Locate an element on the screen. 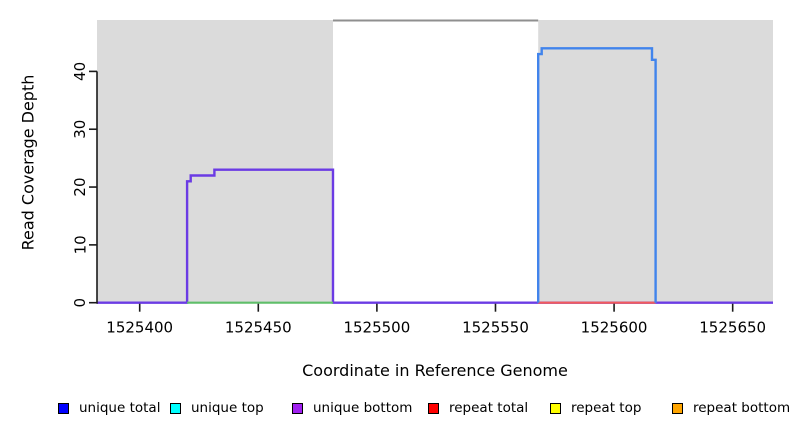  y-tick-label: 20 is located at coordinates (80, 187).